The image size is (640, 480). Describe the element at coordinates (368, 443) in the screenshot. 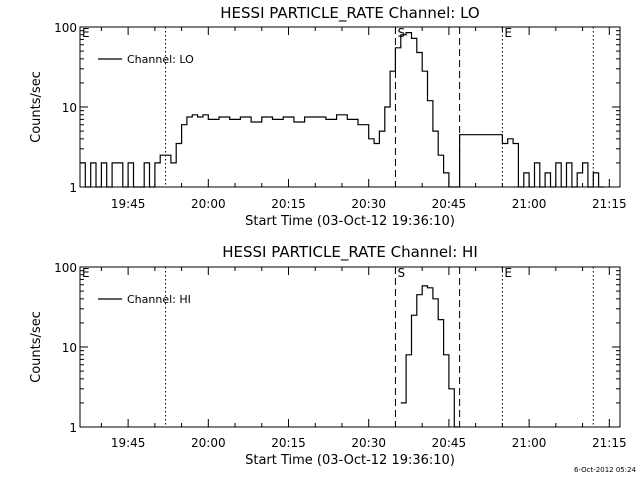

I see `hi-x-tick-label: 20:30` at that location.